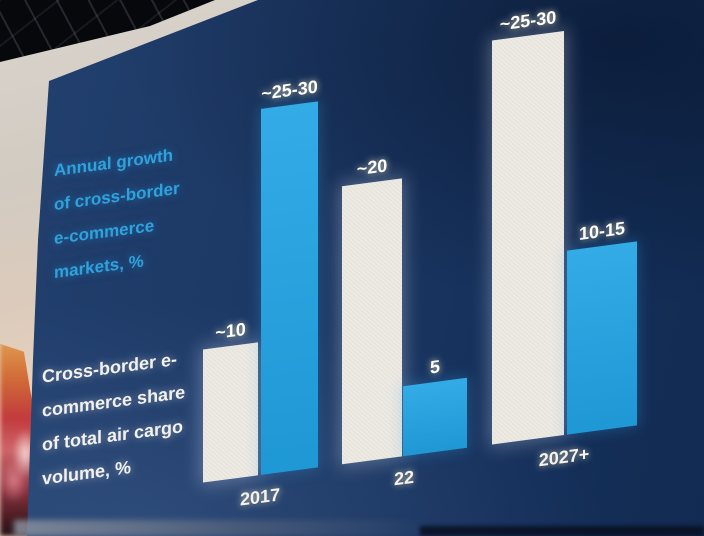  I want to click on bar-column: 10-15, so click(602, 325).